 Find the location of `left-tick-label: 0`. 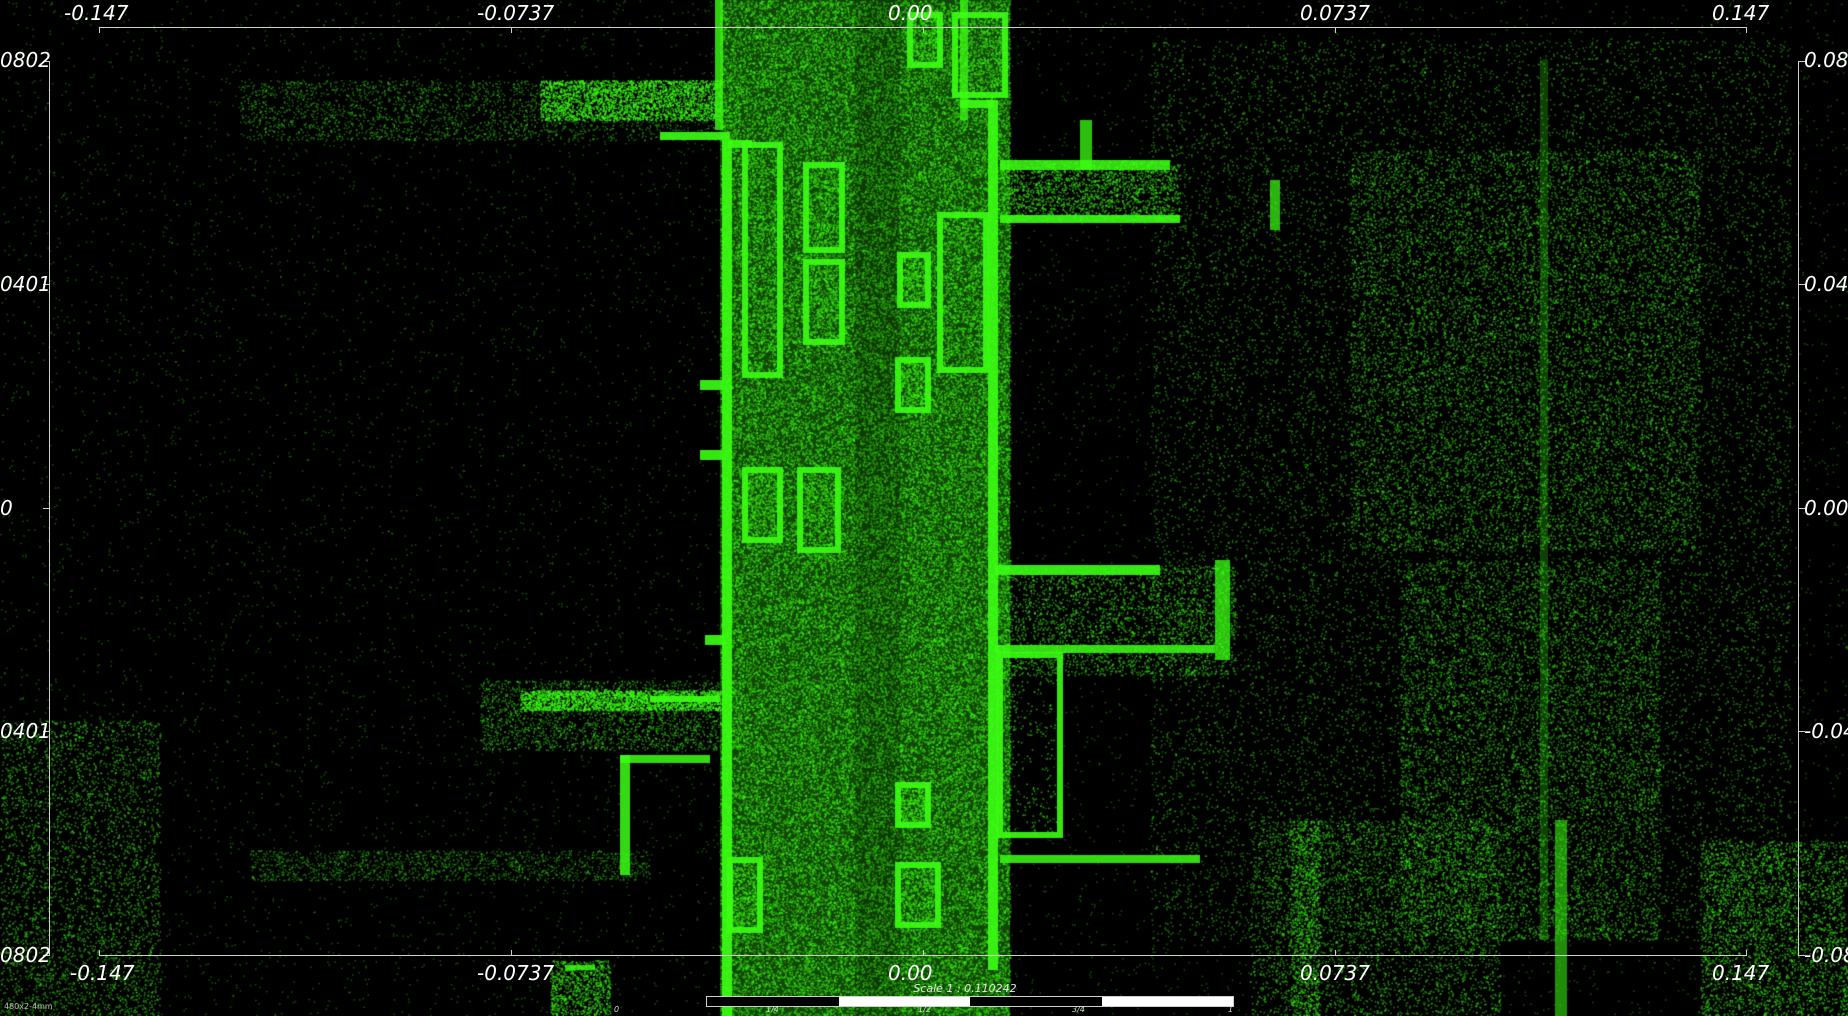

left-tick-label: 0 is located at coordinates (6, 508).